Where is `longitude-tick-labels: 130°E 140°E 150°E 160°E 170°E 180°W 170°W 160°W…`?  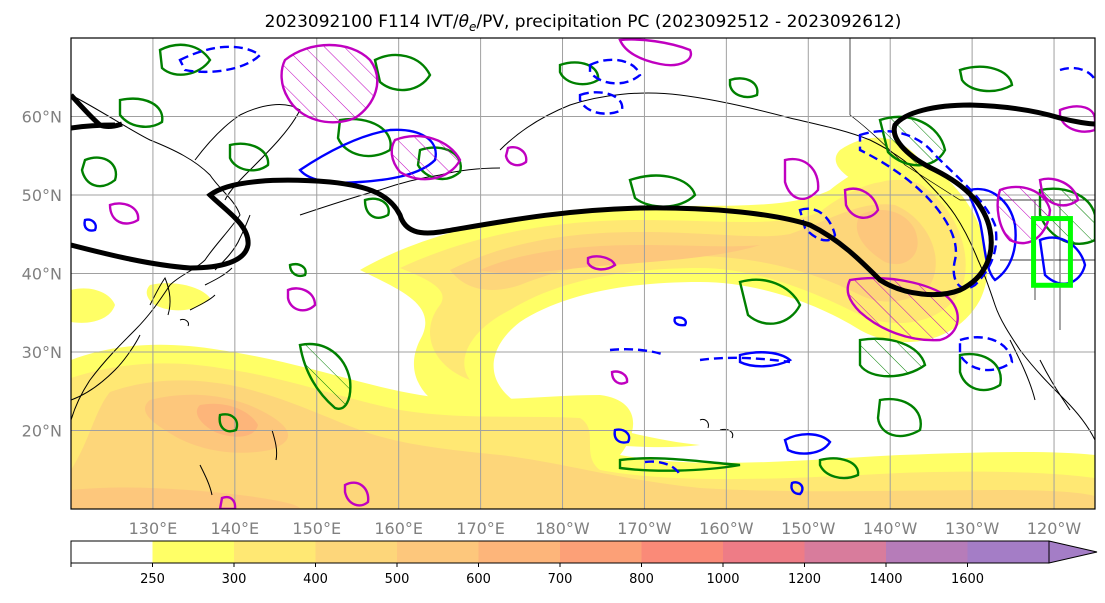
longitude-tick-labels: 130°E 140°E 150°E 160°E 170°E 180°W 170°W 160°W… is located at coordinates (605, 528).